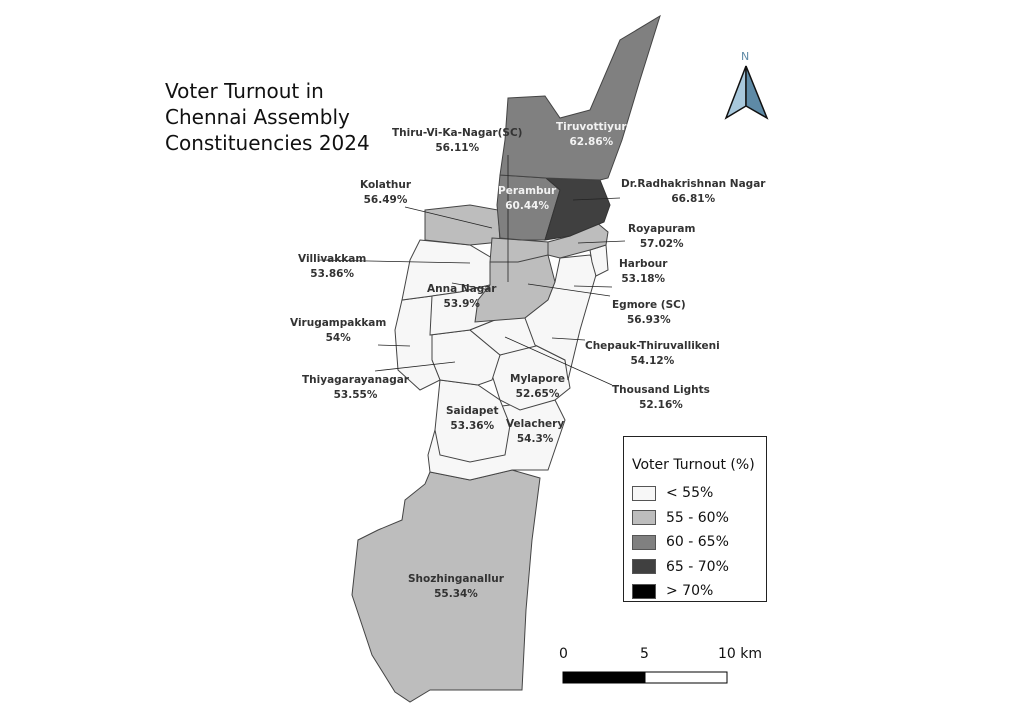  I want to click on legend-label: 55 - 60%, so click(697, 517).